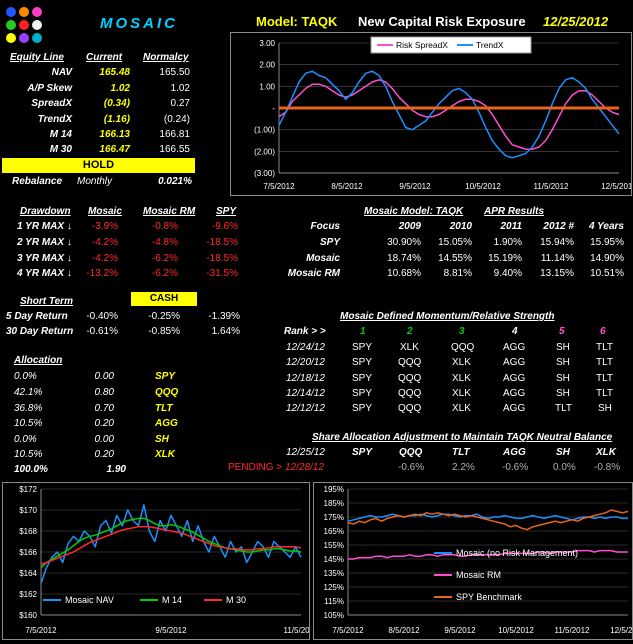 Image resolution: width=633 pixels, height=644 pixels. Describe the element at coordinates (557, 273) in the screenshot. I see `apr-cell: 13.15%` at that location.